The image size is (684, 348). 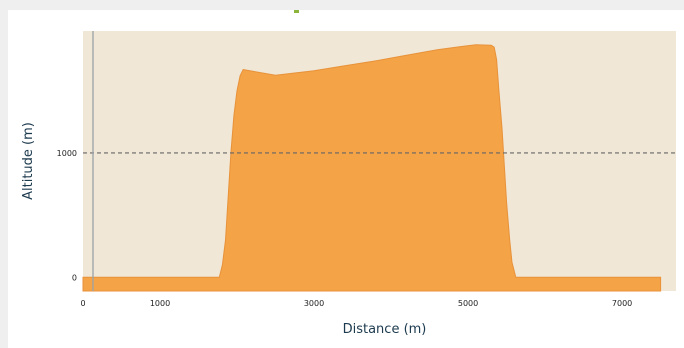 I want to click on x-tick-label: 5000, so click(x=468, y=303).